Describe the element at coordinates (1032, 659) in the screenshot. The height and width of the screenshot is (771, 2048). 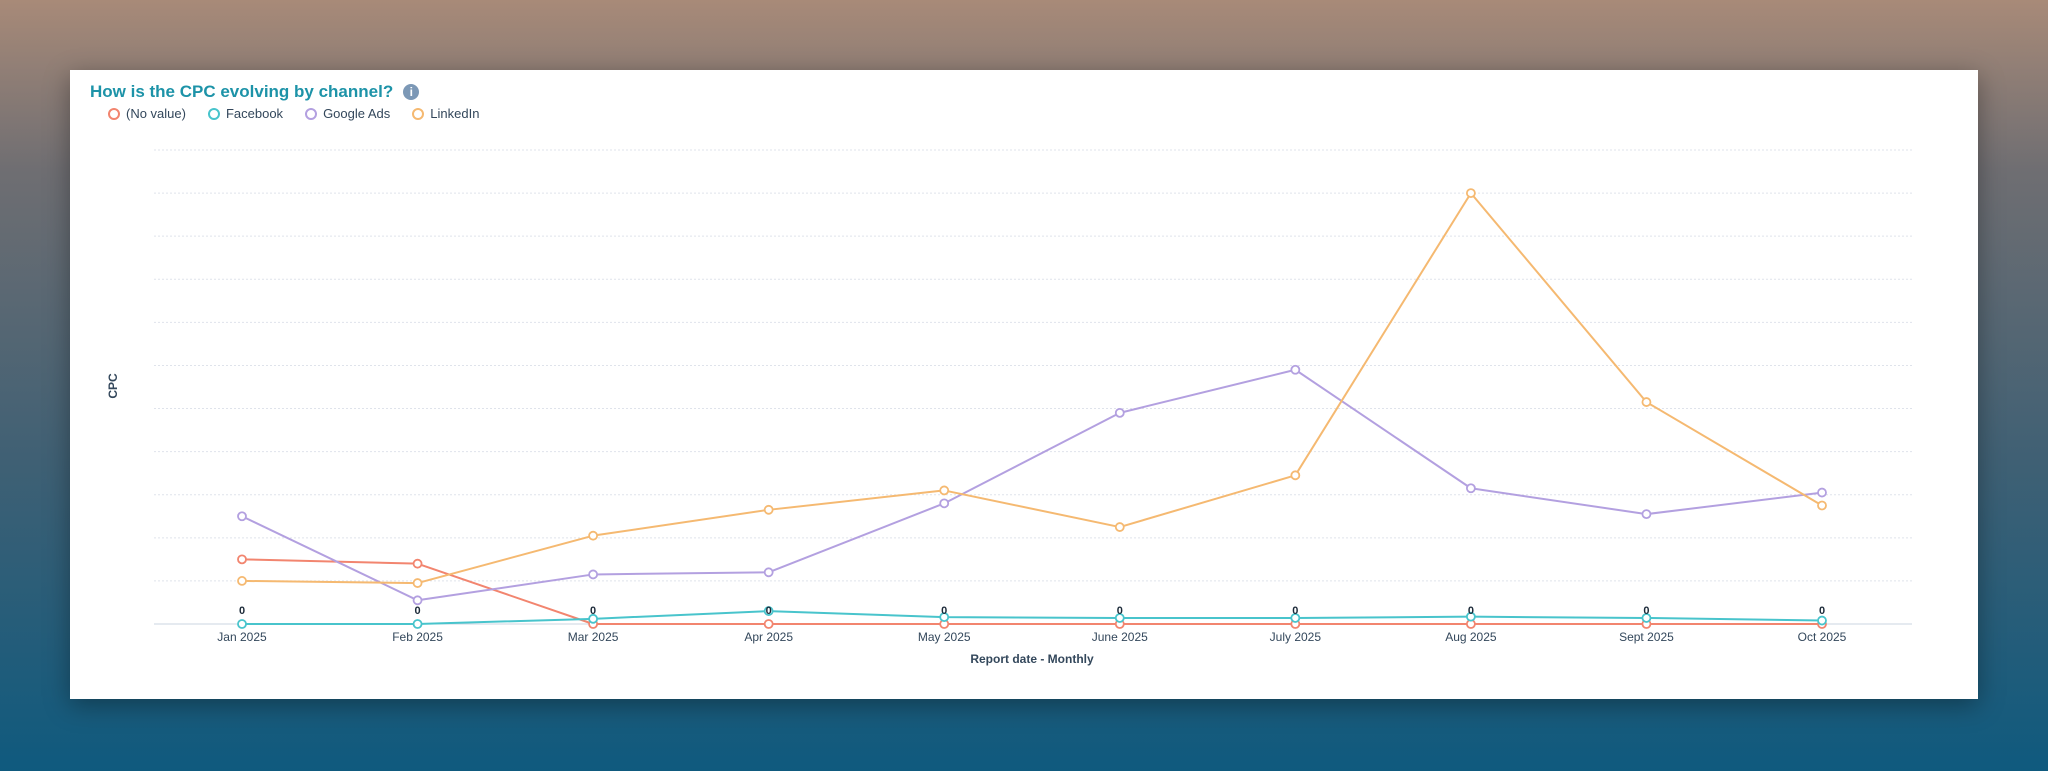
I see `x-axis-title: Report date - Monthly` at that location.